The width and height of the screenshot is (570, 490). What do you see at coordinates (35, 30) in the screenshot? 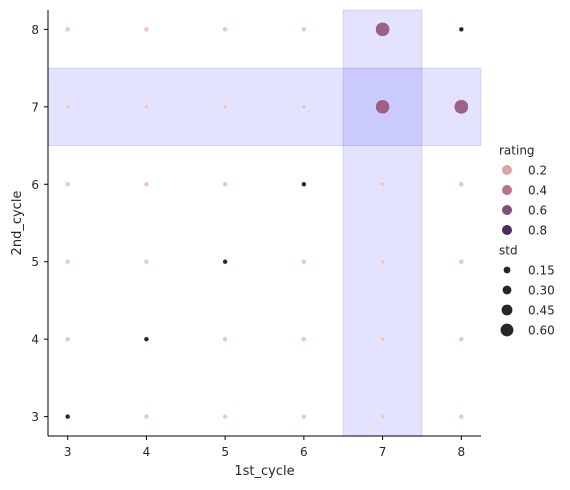
I see `y-tick-label: 8` at bounding box center [35, 30].